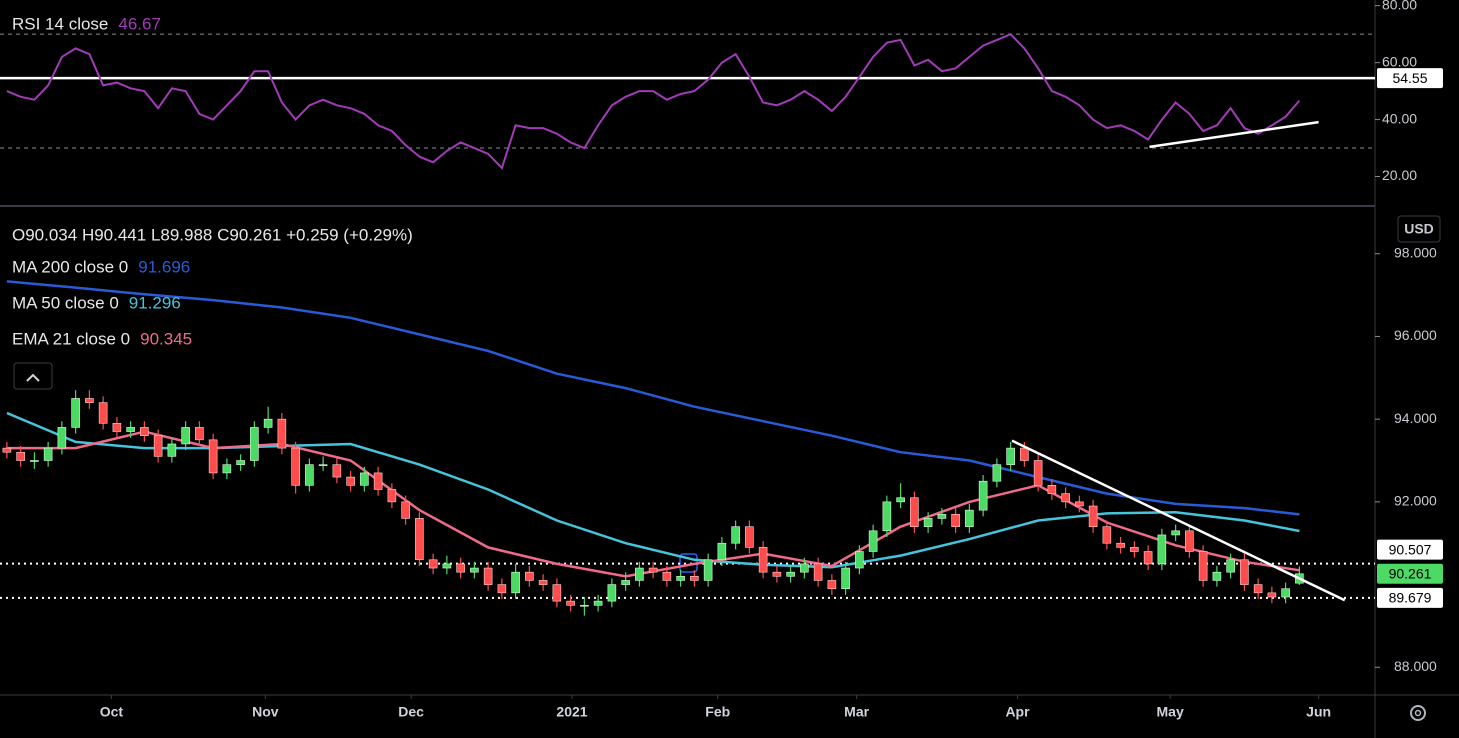 This screenshot has width=1459, height=738. What do you see at coordinates (33, 377) in the screenshot?
I see `collapse-icon` at bounding box center [33, 377].